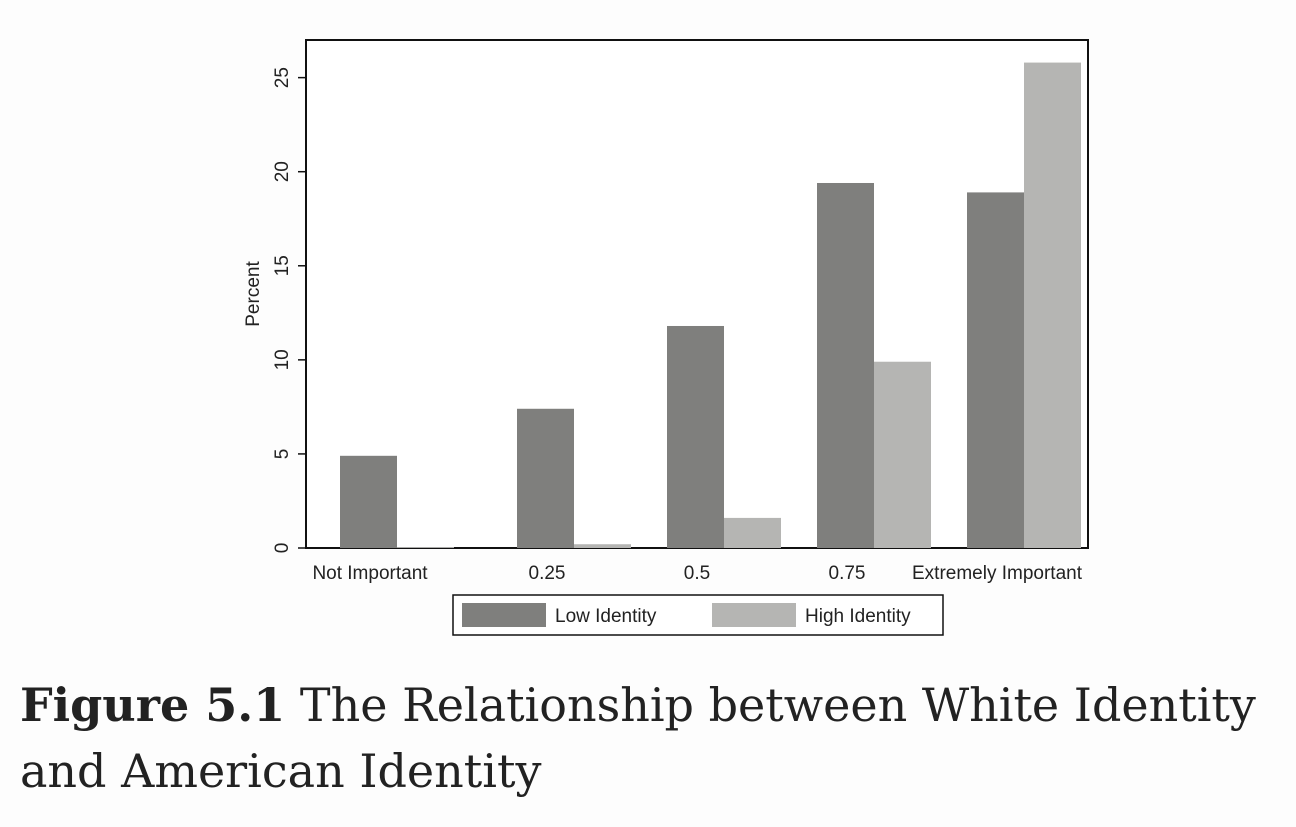 The width and height of the screenshot is (1296, 827). I want to click on x-tick-label: 0.75, so click(847, 573).